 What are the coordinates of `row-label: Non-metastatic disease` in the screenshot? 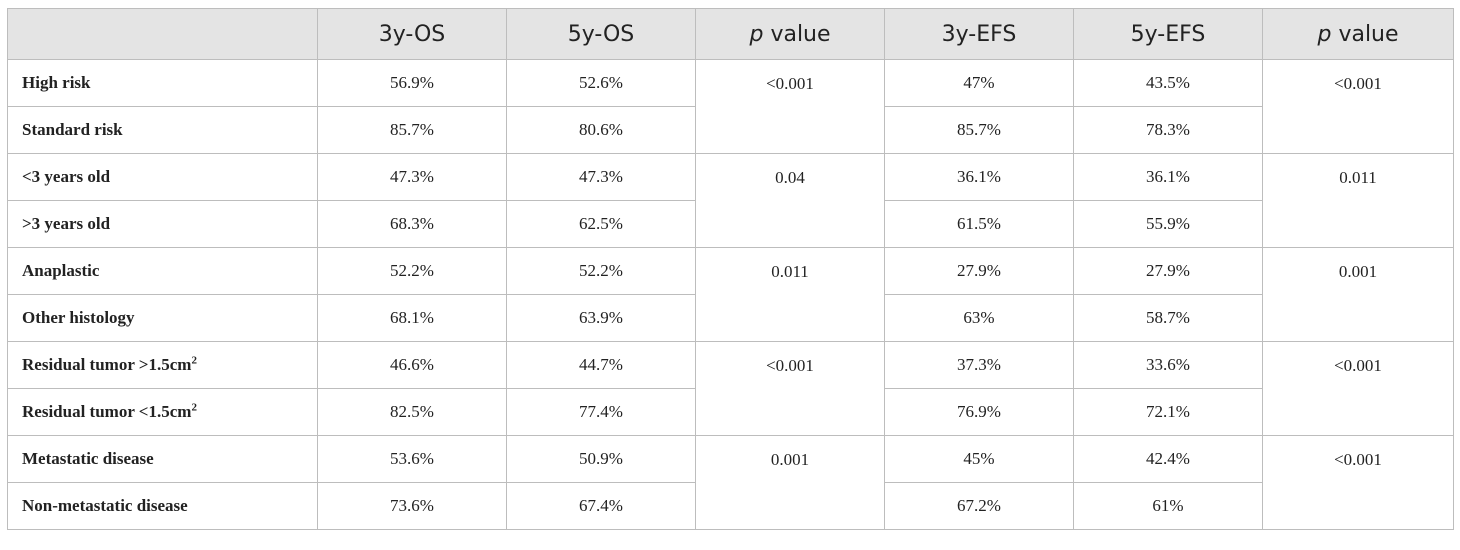 It's located at (162, 506).